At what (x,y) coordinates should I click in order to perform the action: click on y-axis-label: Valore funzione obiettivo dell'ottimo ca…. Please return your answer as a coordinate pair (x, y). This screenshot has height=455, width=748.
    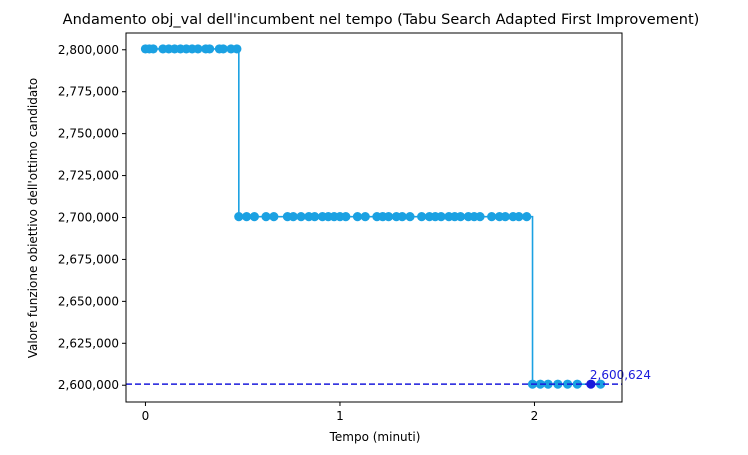
    Looking at the image, I should click on (33, 218).